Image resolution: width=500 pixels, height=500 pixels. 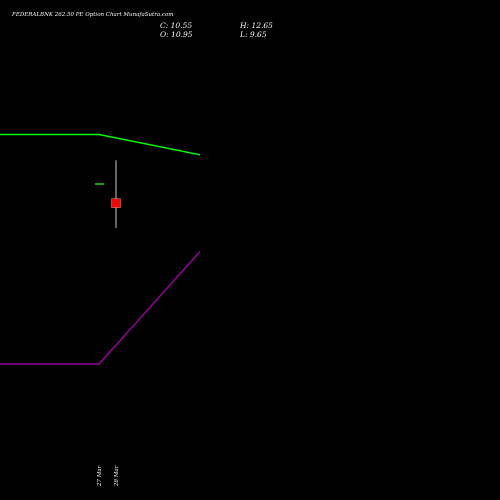 I want to click on high-value: H: 12.65, so click(x=256, y=25).